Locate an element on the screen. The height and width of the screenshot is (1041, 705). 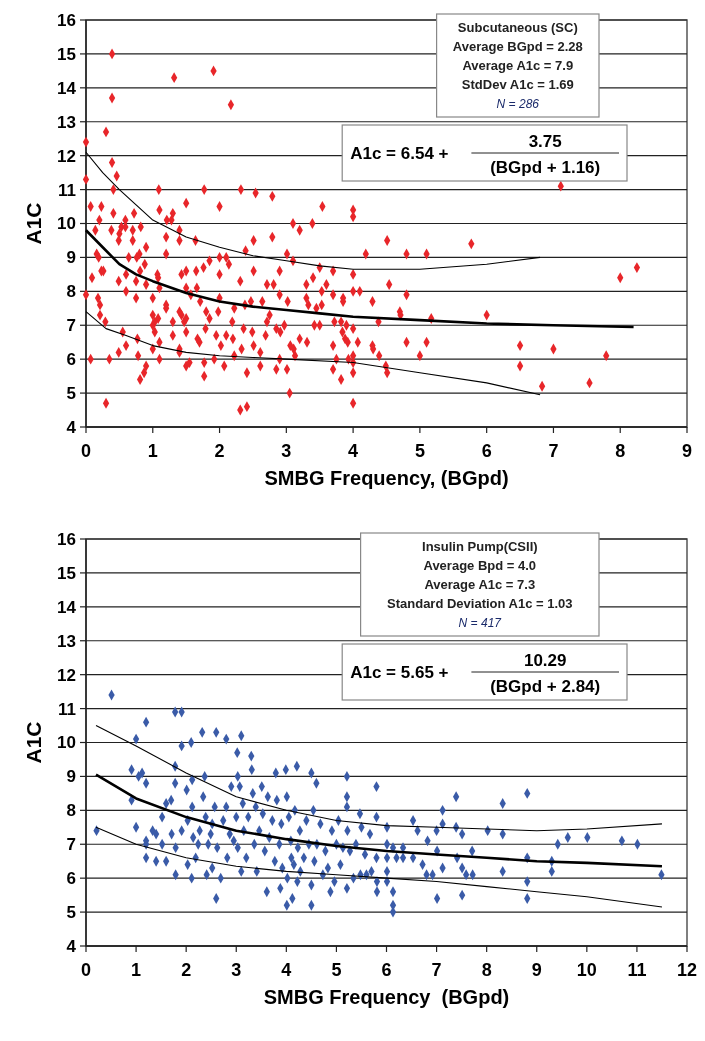
x-tick-label: 12 is located at coordinates (687, 970).